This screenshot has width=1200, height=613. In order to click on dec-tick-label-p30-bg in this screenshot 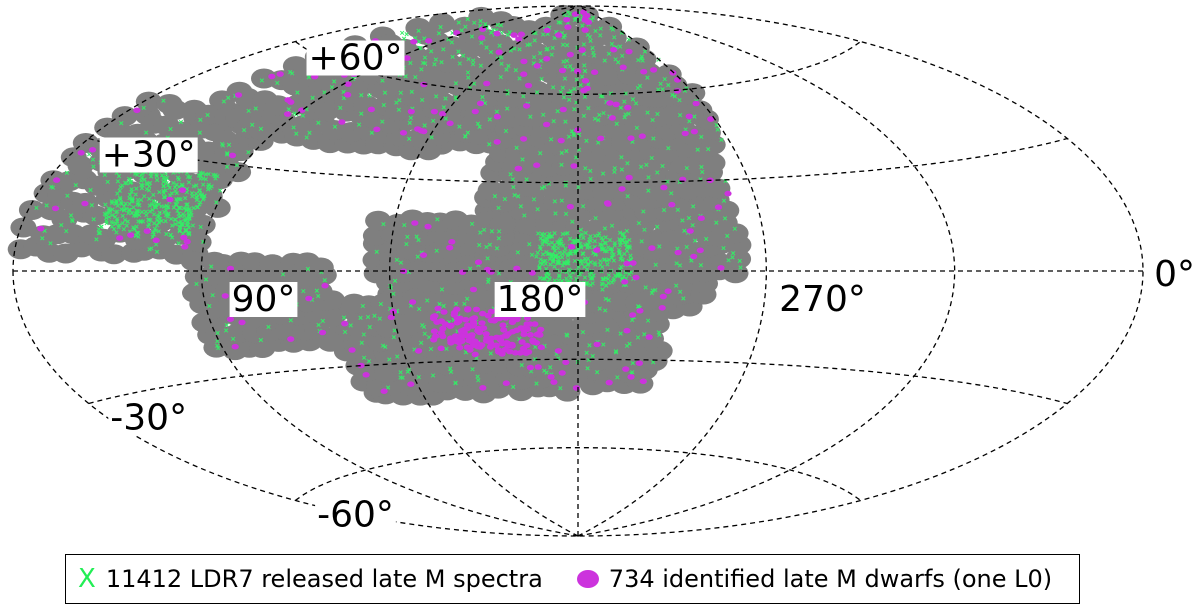, I will do `click(148, 155)`.